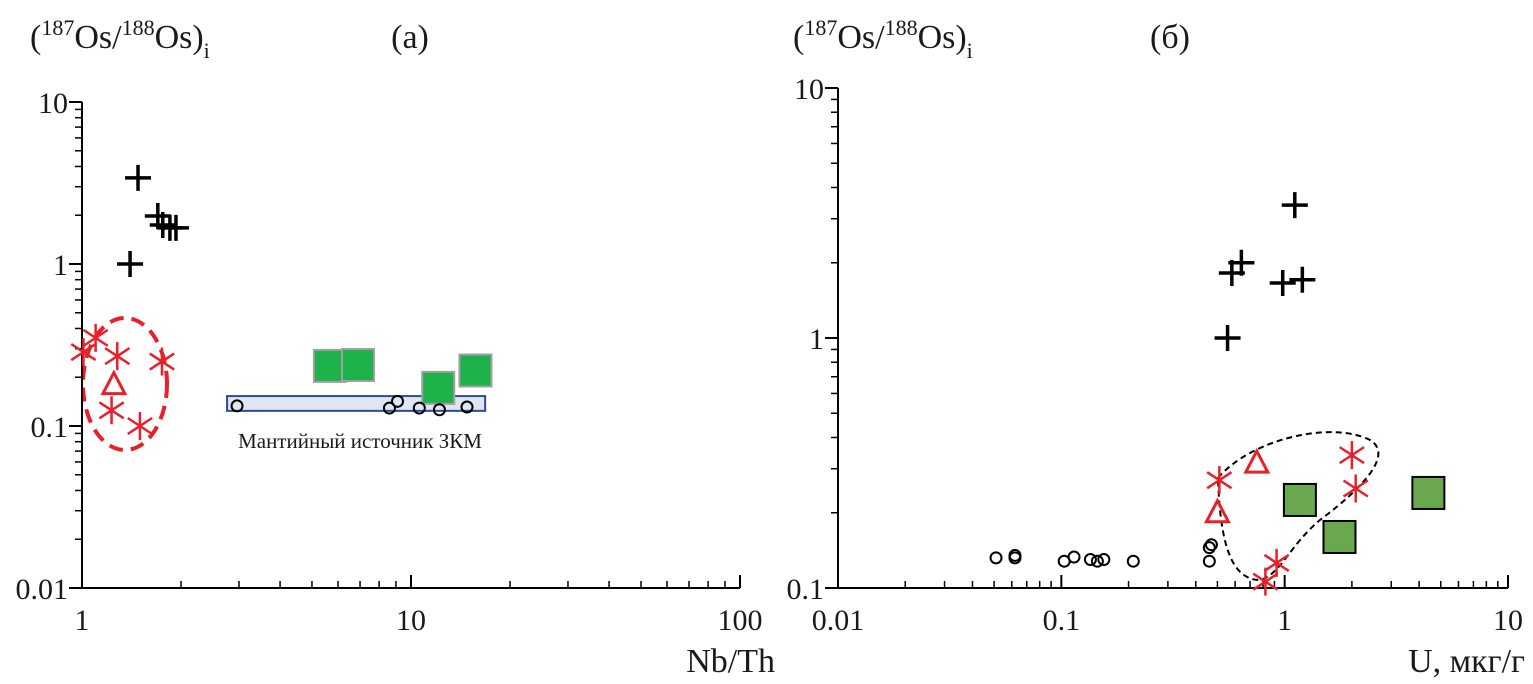  I want to click on panel-label: (б), so click(1170, 37).